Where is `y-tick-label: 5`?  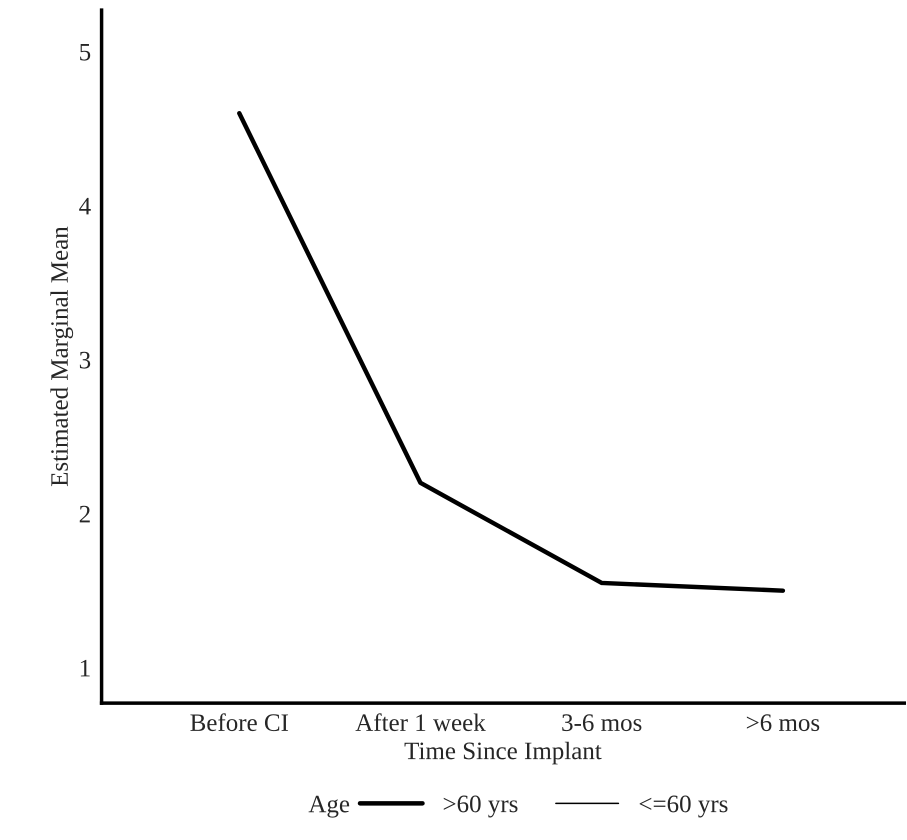 y-tick-label: 5 is located at coordinates (85, 52).